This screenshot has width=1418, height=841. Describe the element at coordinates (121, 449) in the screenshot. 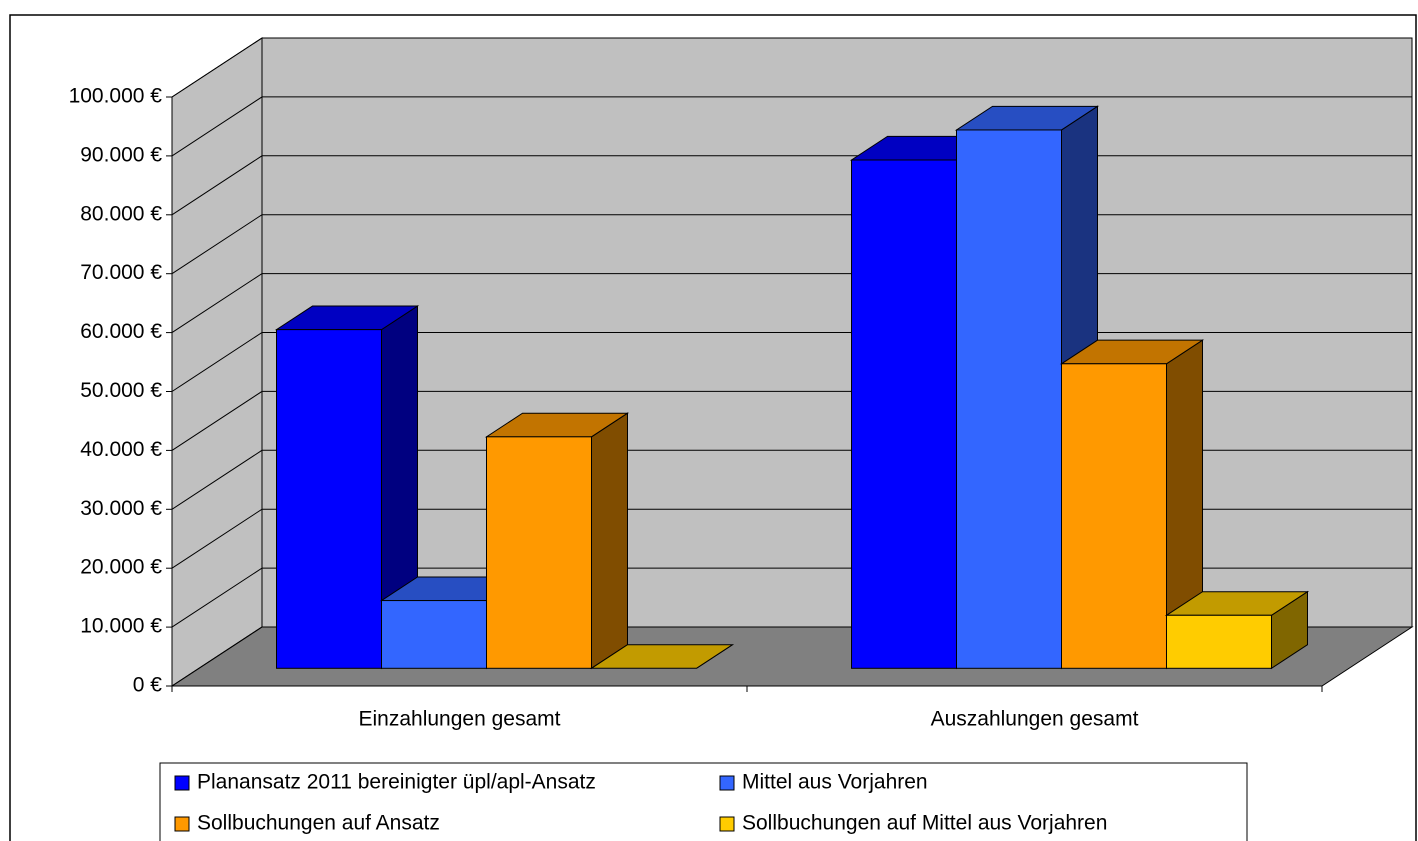

I see `y-tick-label: 40.000 €` at that location.